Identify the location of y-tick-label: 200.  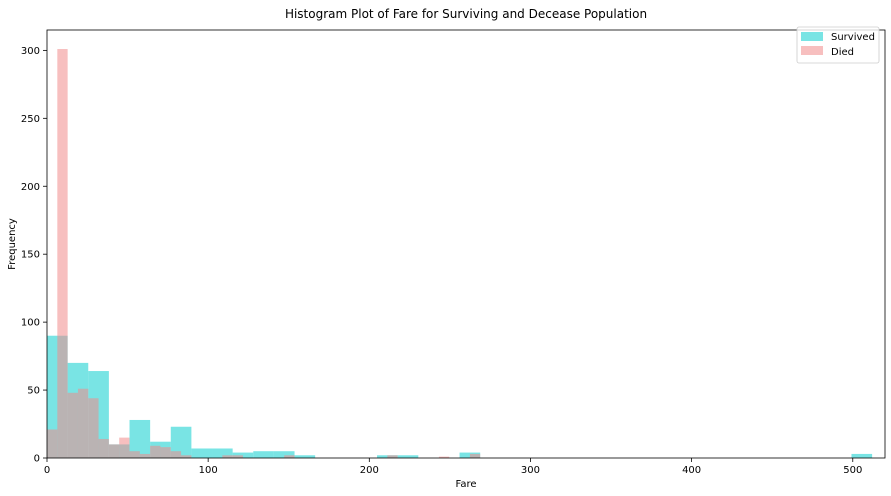
(30, 187).